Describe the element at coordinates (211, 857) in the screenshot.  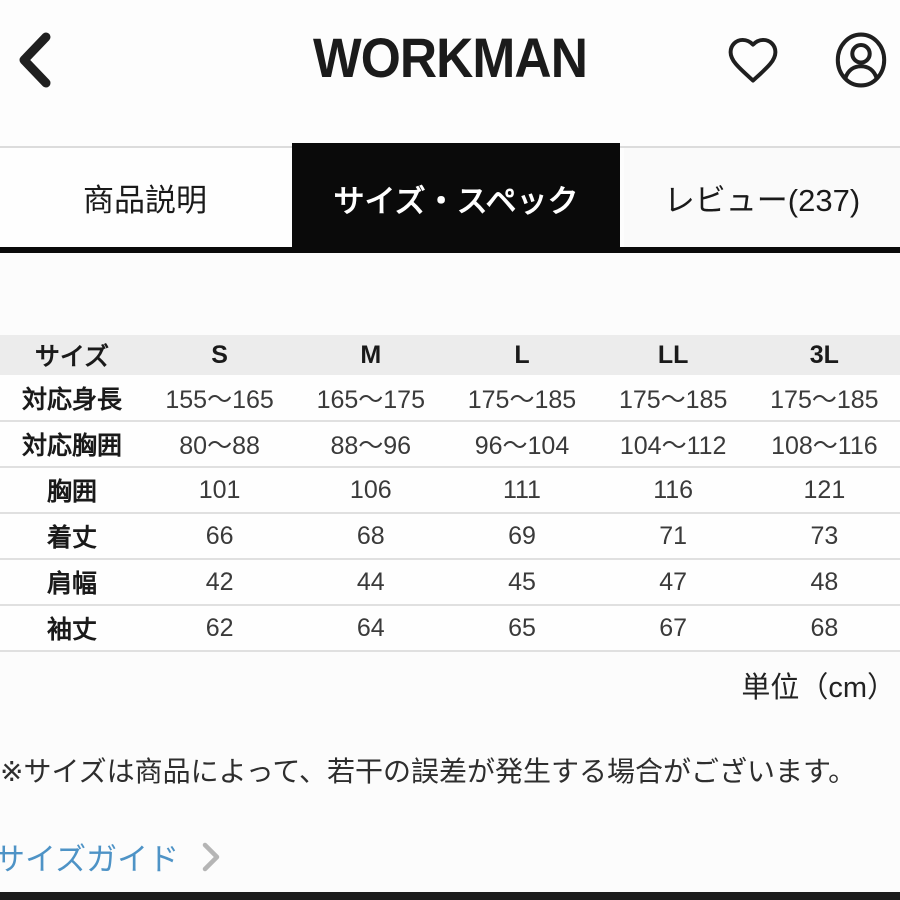
I see `chevron-right-icon` at that location.